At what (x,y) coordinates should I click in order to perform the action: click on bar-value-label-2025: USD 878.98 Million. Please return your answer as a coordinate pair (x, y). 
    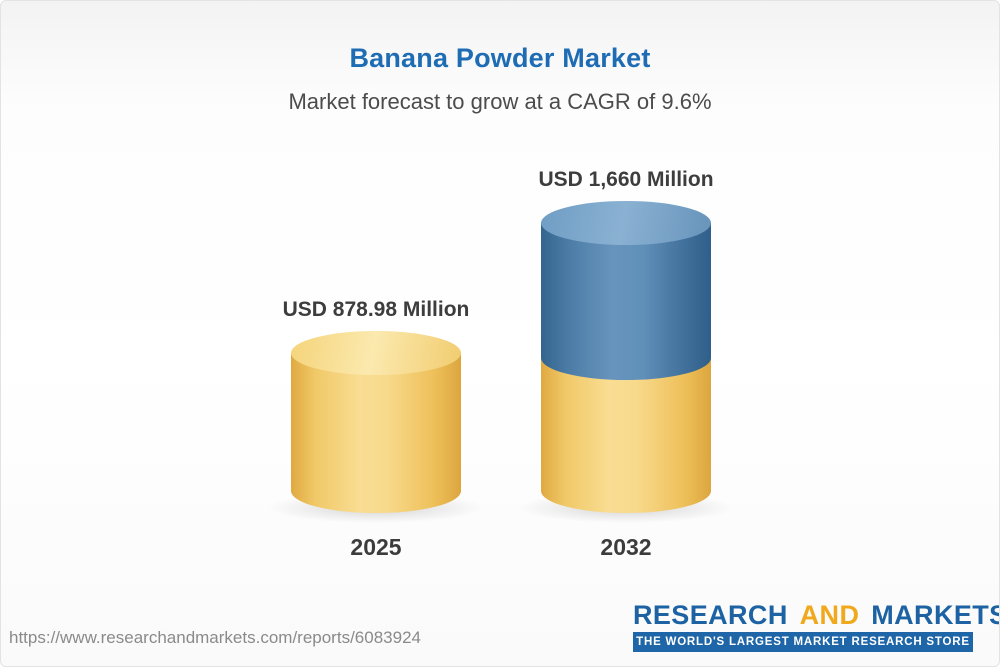
    Looking at the image, I should click on (376, 309).